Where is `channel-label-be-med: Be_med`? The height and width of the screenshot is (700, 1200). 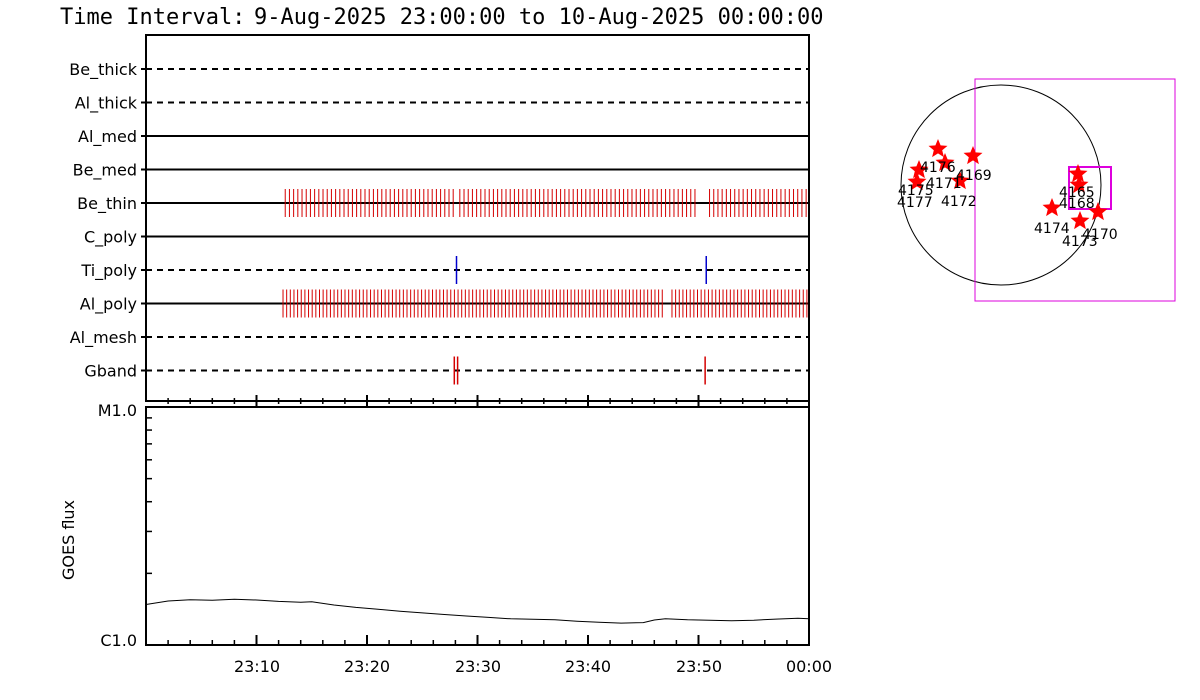
channel-label-be-med: Be_med is located at coordinates (105, 171).